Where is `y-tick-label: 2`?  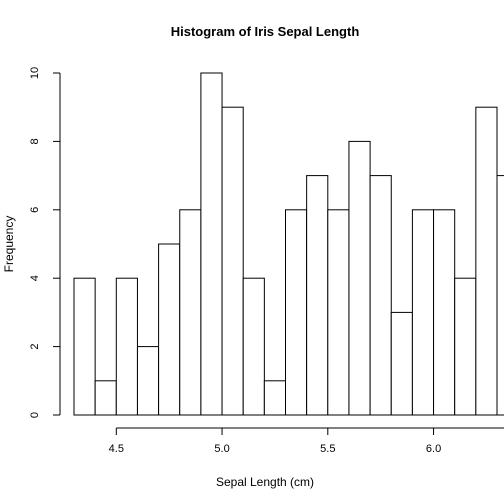 y-tick-label: 2 is located at coordinates (35, 347).